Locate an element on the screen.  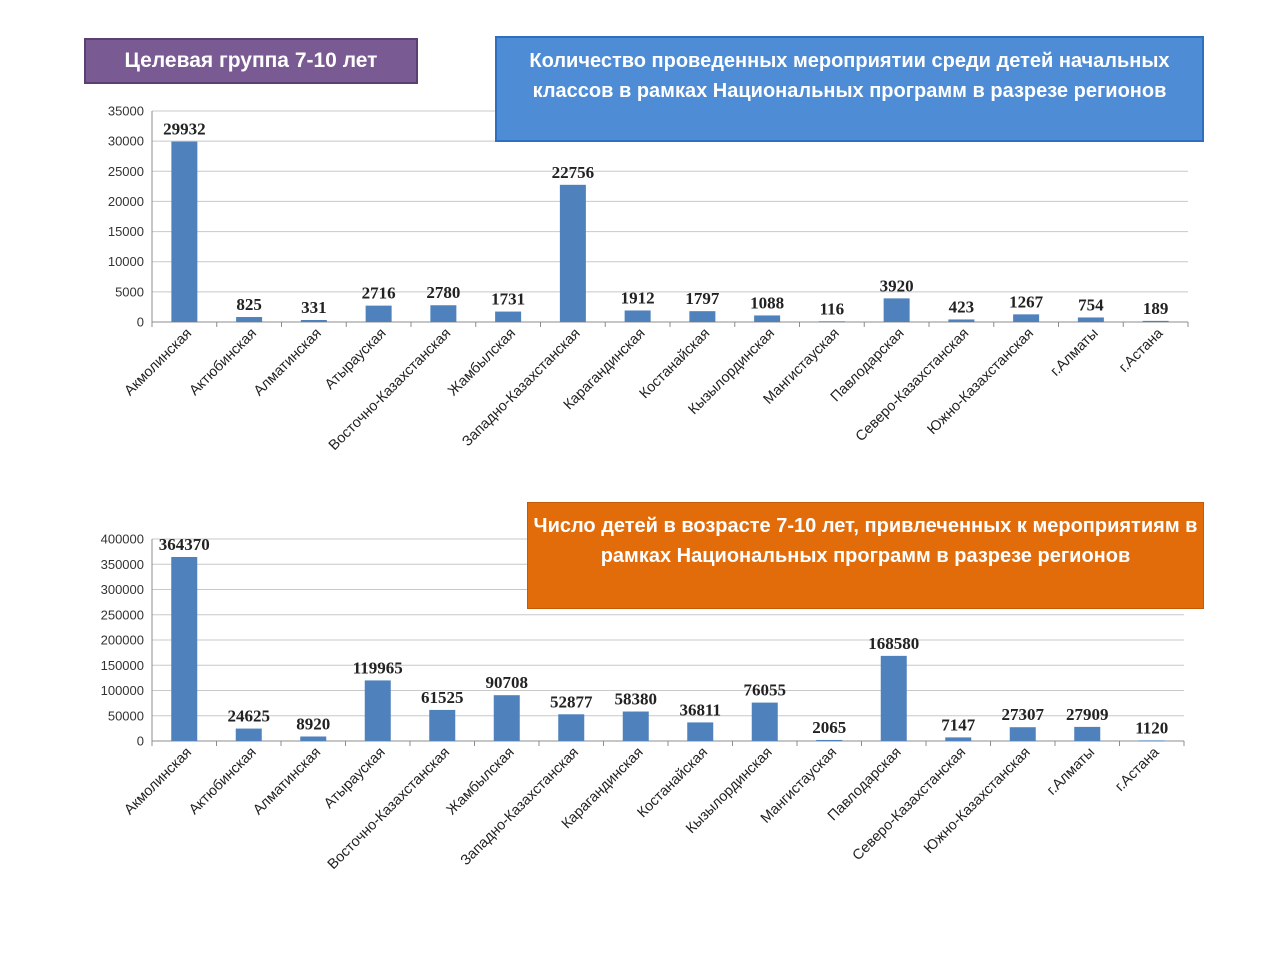
y-tick-label: 100000 is located at coordinates (122, 690).